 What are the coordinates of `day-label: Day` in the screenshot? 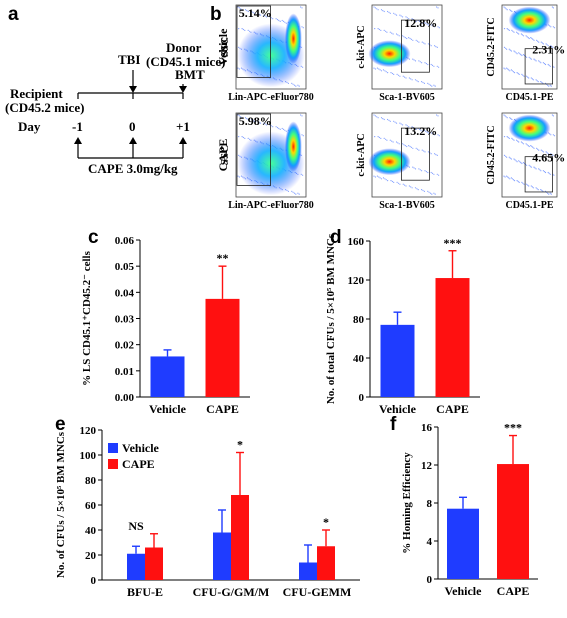 It's located at (29, 126).